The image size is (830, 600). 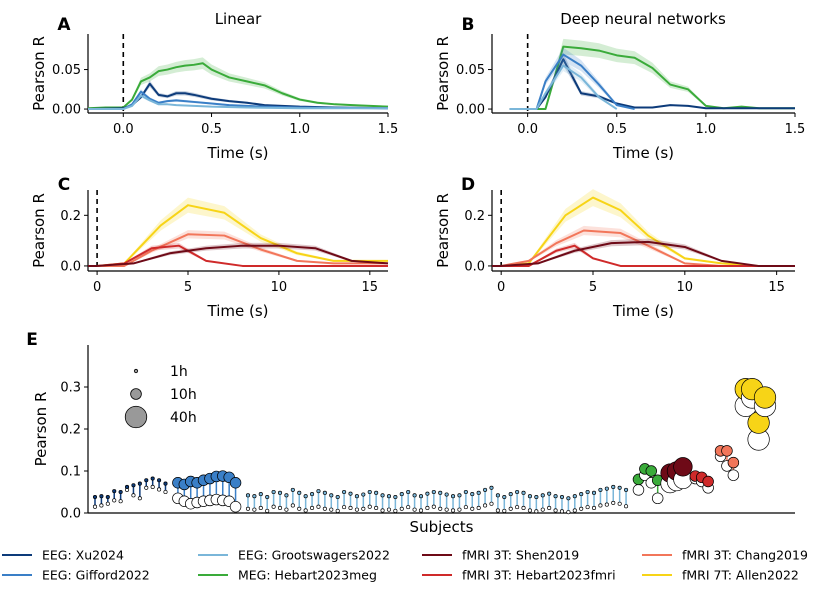 What do you see at coordinates (64, 25) in the screenshot?
I see `panel-label: A` at bounding box center [64, 25].